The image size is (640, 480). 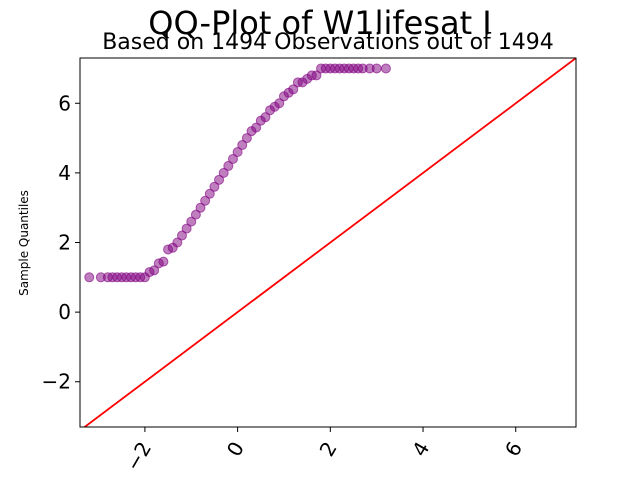 What do you see at coordinates (24, 243) in the screenshot?
I see `y-axis-label: Sample Quantiles` at bounding box center [24, 243].